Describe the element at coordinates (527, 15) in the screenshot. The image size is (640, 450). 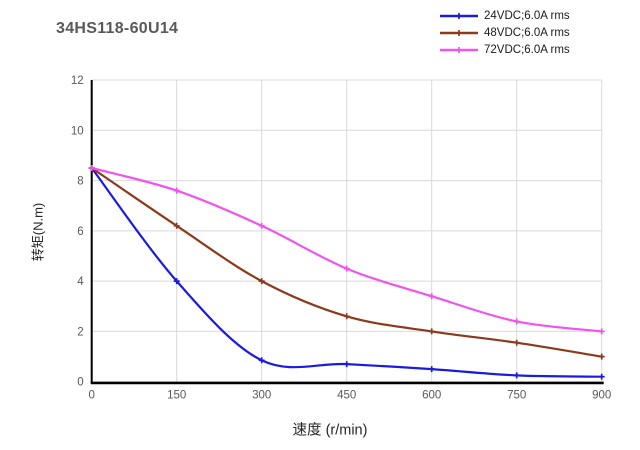
I see `legend-label-24vdc: 24VDC;6.0A rms` at that location.